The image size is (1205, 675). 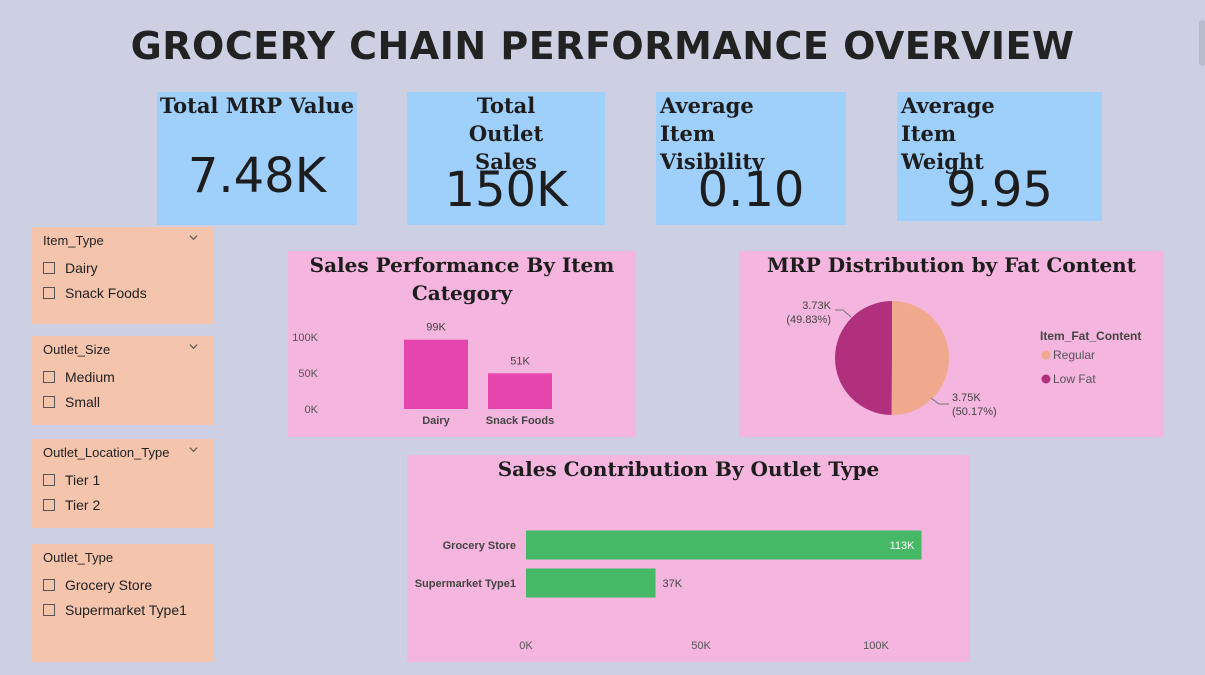 I want to click on kpi-card-total-mrp: Total MRP Value 7.48K, so click(x=257, y=158).